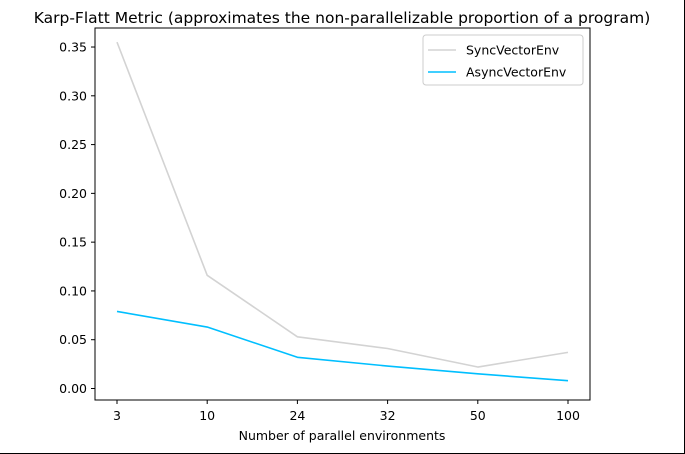  What do you see at coordinates (73, 193) in the screenshot?
I see `y-tick-label: 0.20` at bounding box center [73, 193].